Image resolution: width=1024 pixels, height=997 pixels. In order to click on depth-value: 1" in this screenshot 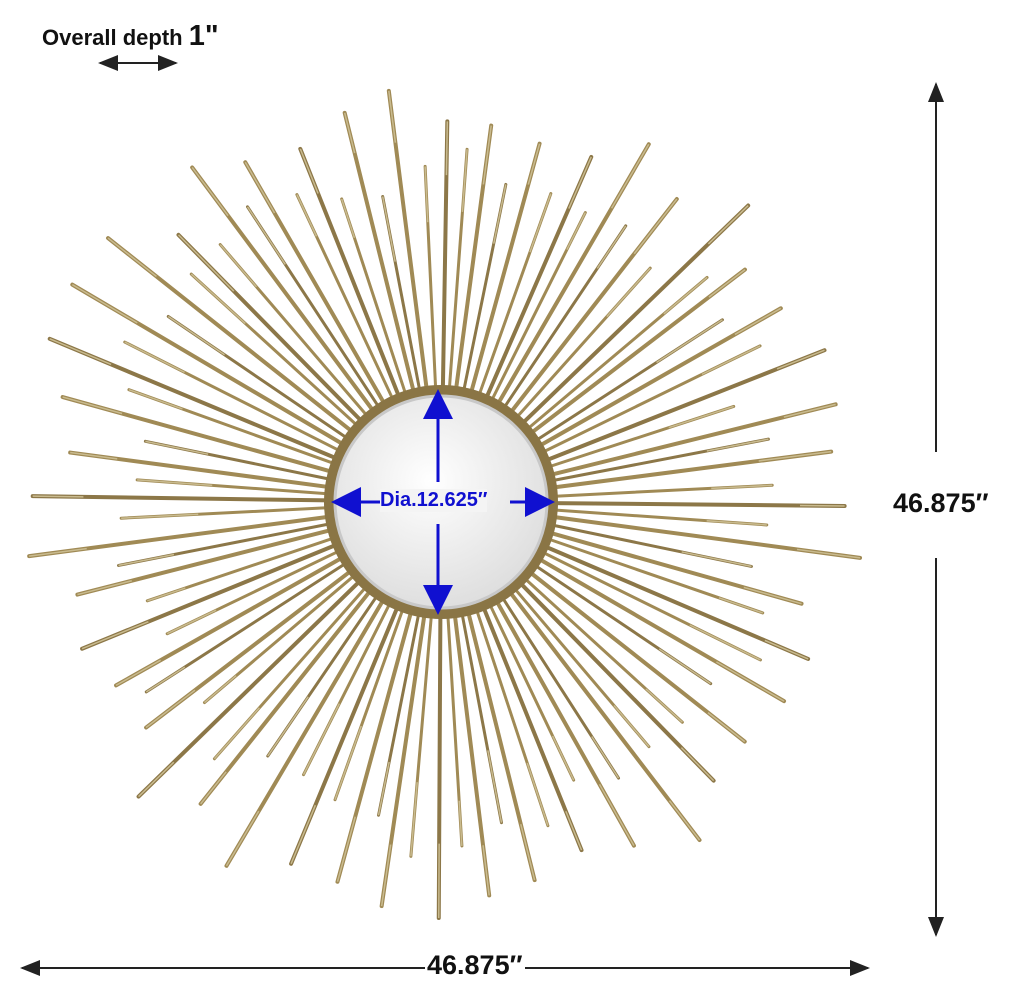, I will do `click(203, 36)`.